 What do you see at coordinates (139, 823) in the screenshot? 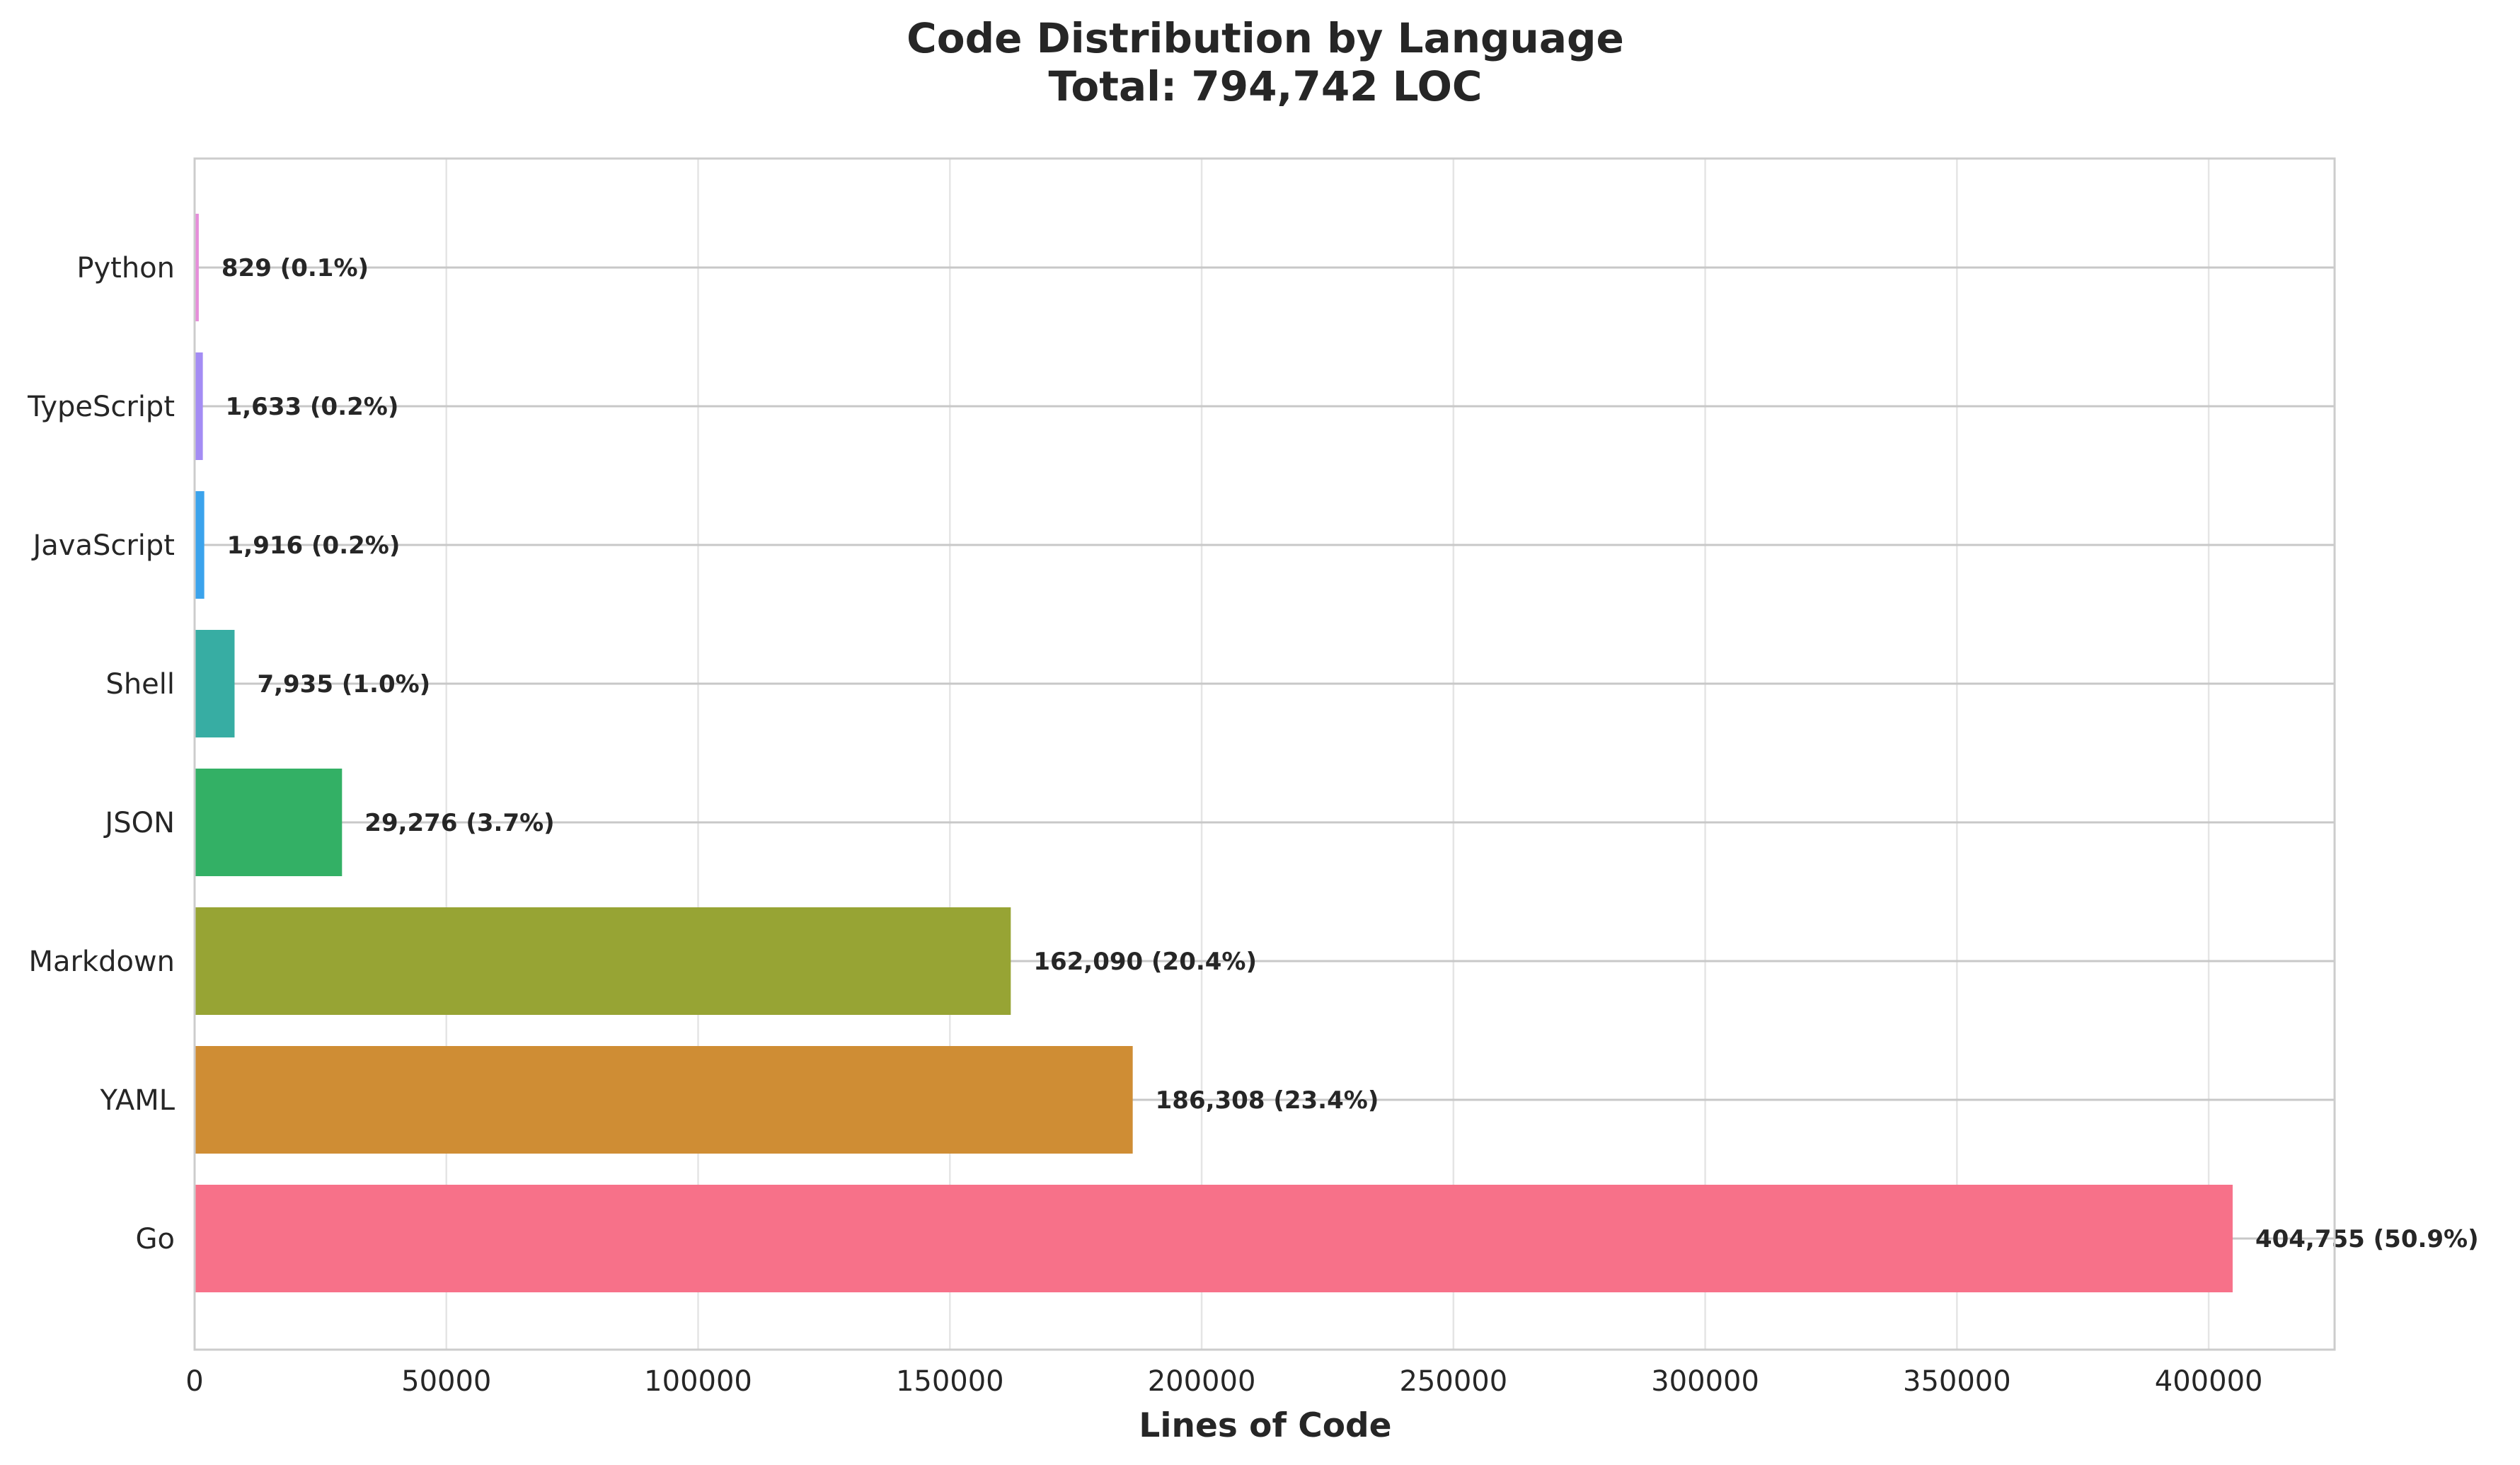
I see `y-tick-label-json: JSON` at bounding box center [139, 823].